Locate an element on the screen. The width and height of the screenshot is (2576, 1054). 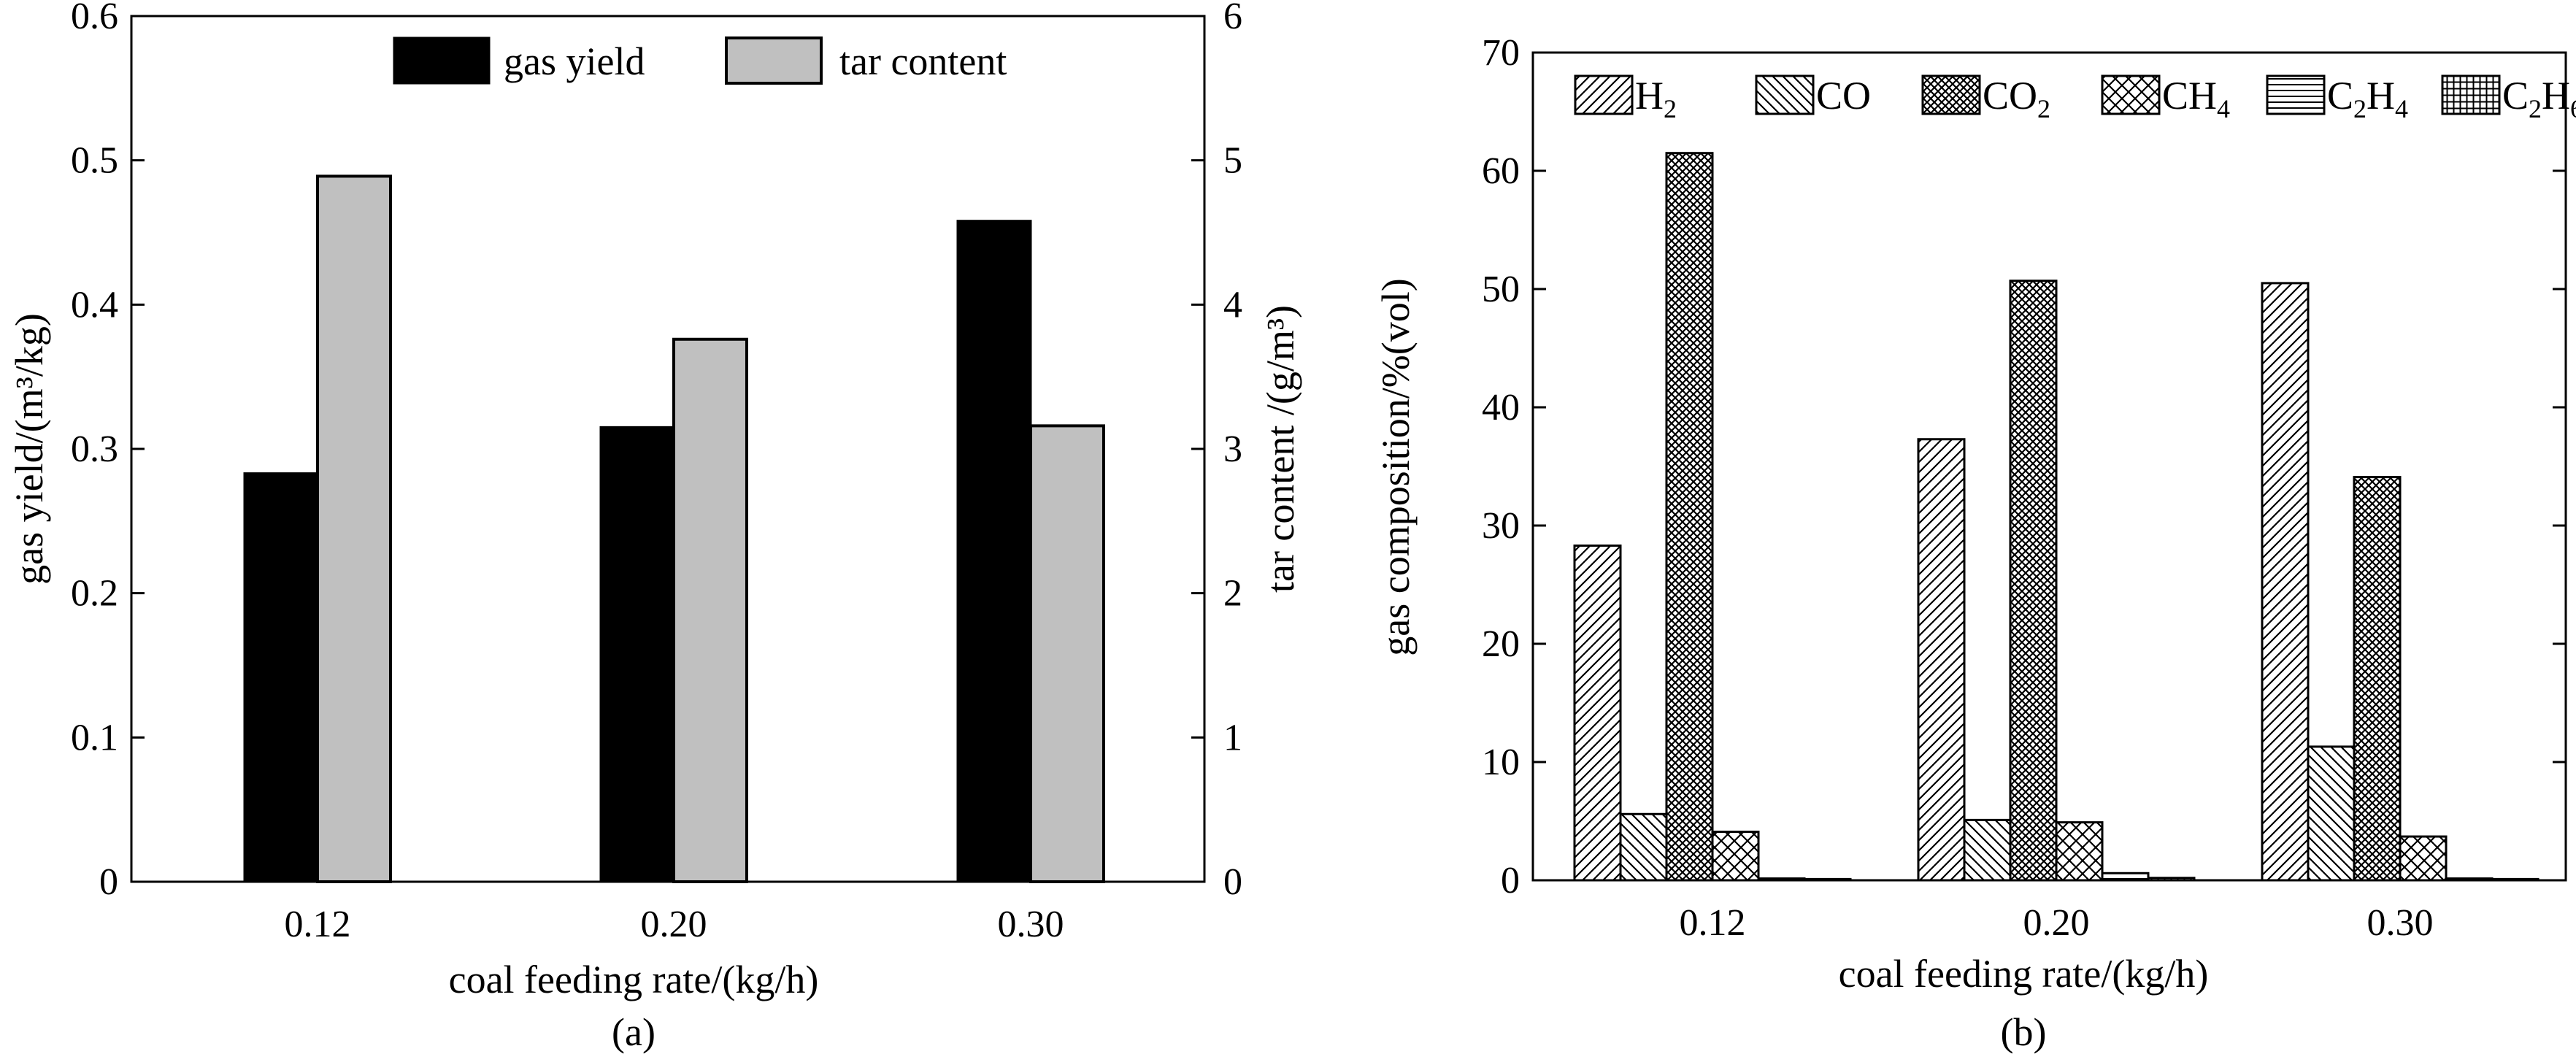
legend-label-h2: H2 is located at coordinates (1656, 99).